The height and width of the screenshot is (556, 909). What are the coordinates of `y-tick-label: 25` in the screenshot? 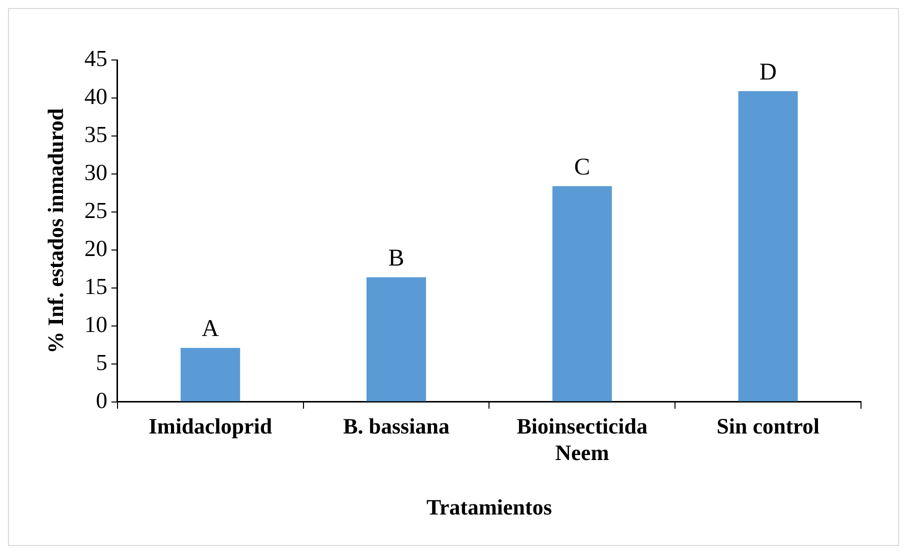 It's located at (96, 210).